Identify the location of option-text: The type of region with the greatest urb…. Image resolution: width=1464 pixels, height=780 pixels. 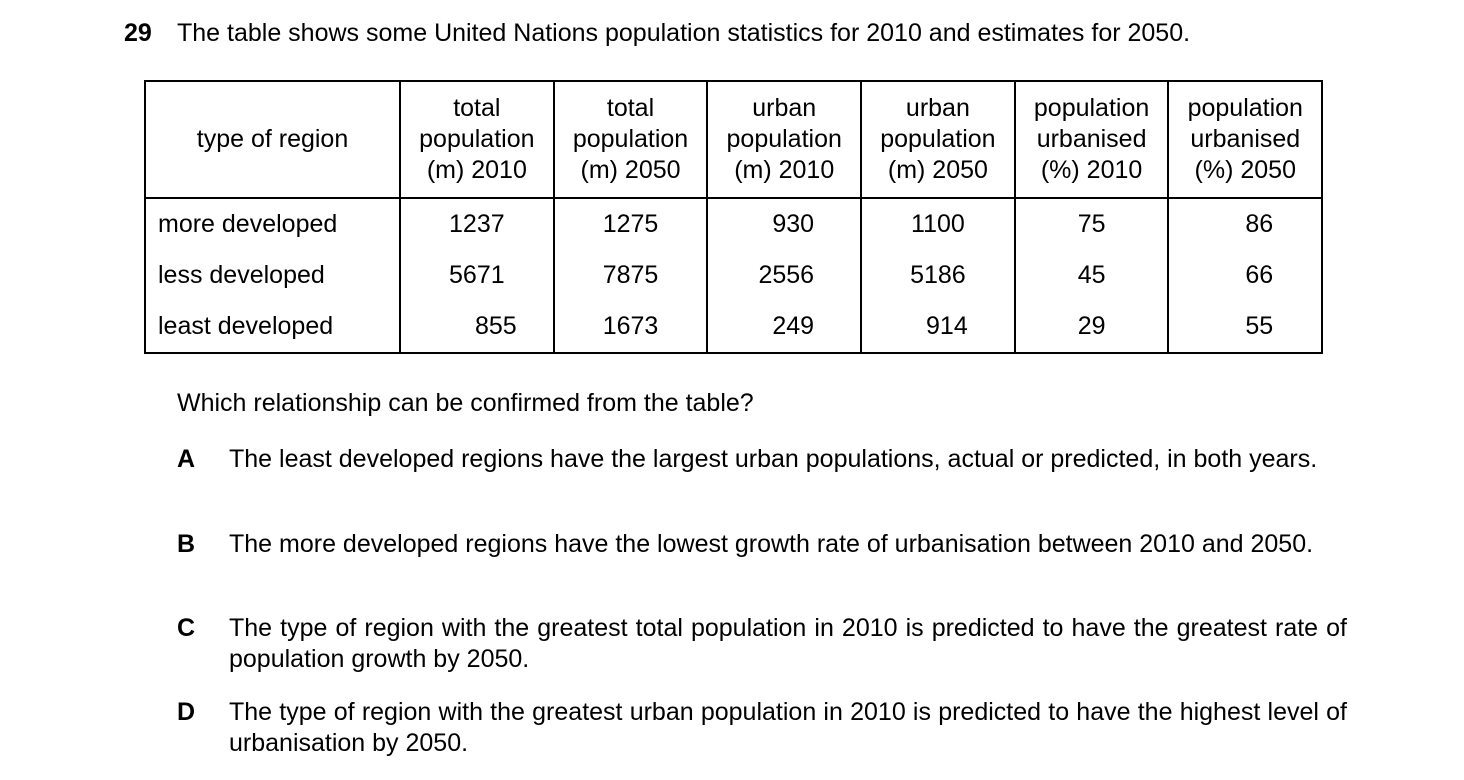
(788, 727).